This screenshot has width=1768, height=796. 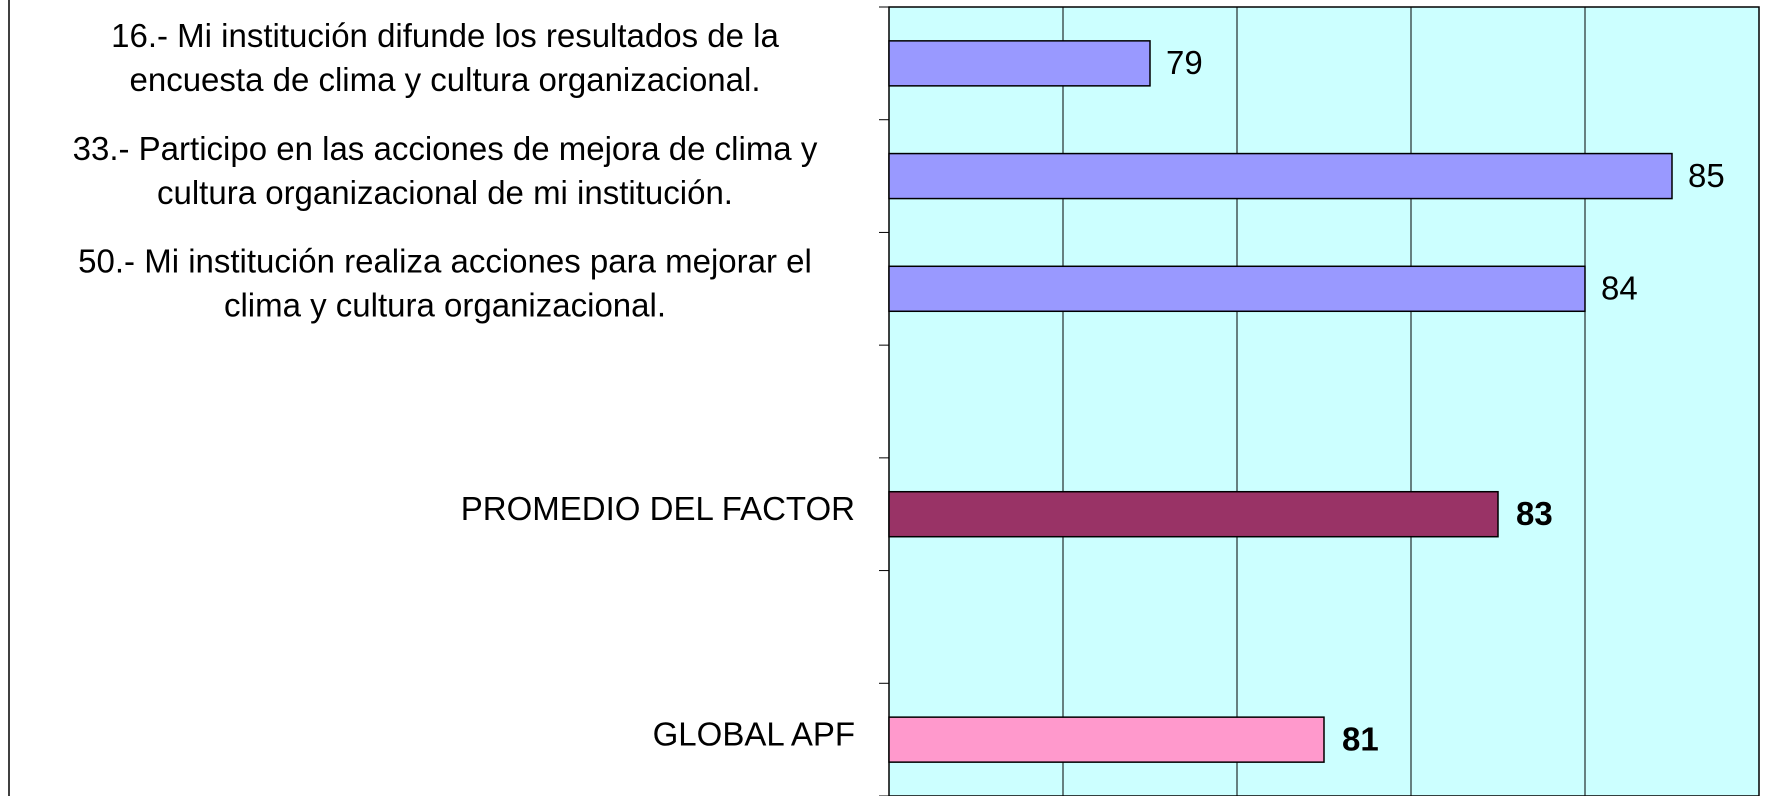 What do you see at coordinates (1360, 738) in the screenshot?
I see `value-label: 81` at bounding box center [1360, 738].